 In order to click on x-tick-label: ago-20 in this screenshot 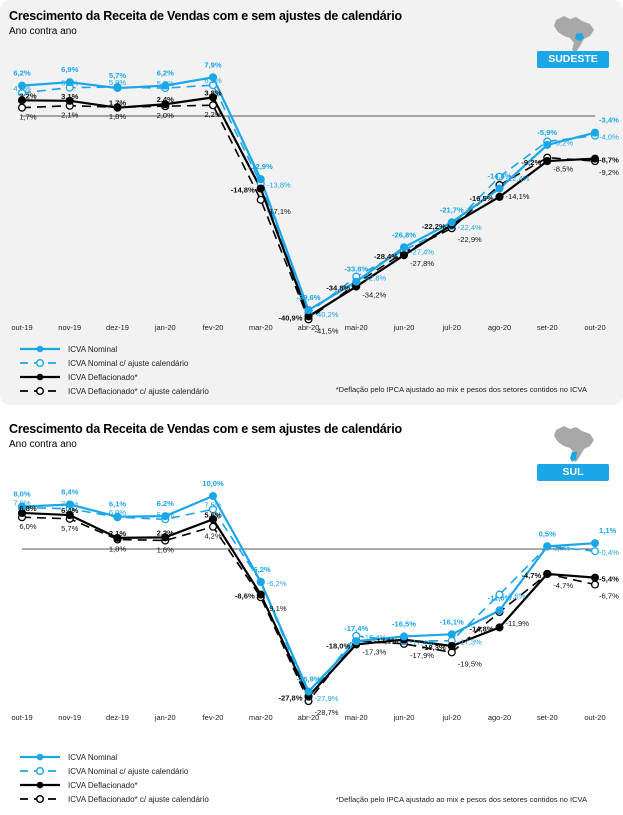, I will do `click(499, 717)`.